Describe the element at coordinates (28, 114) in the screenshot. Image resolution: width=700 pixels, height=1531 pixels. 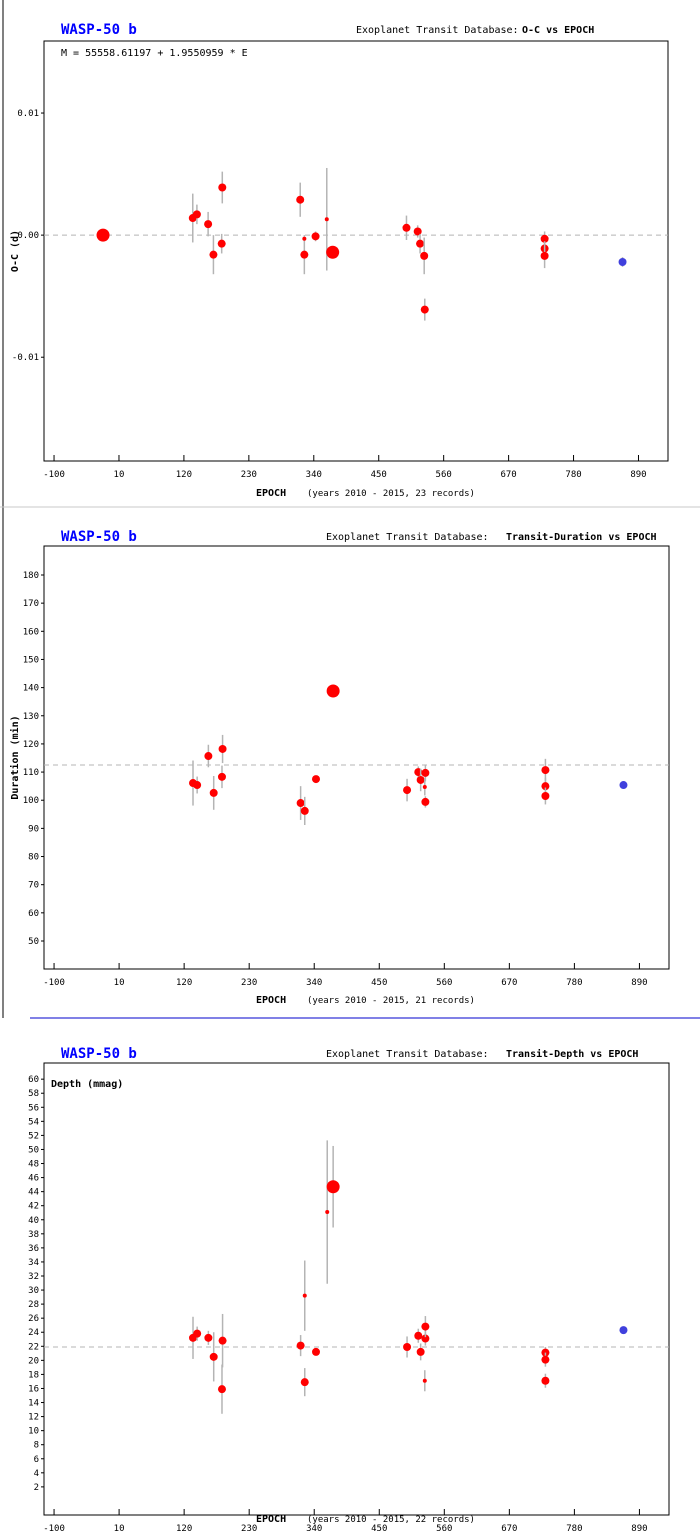
I see `y-tick-label: 0.01` at that location.